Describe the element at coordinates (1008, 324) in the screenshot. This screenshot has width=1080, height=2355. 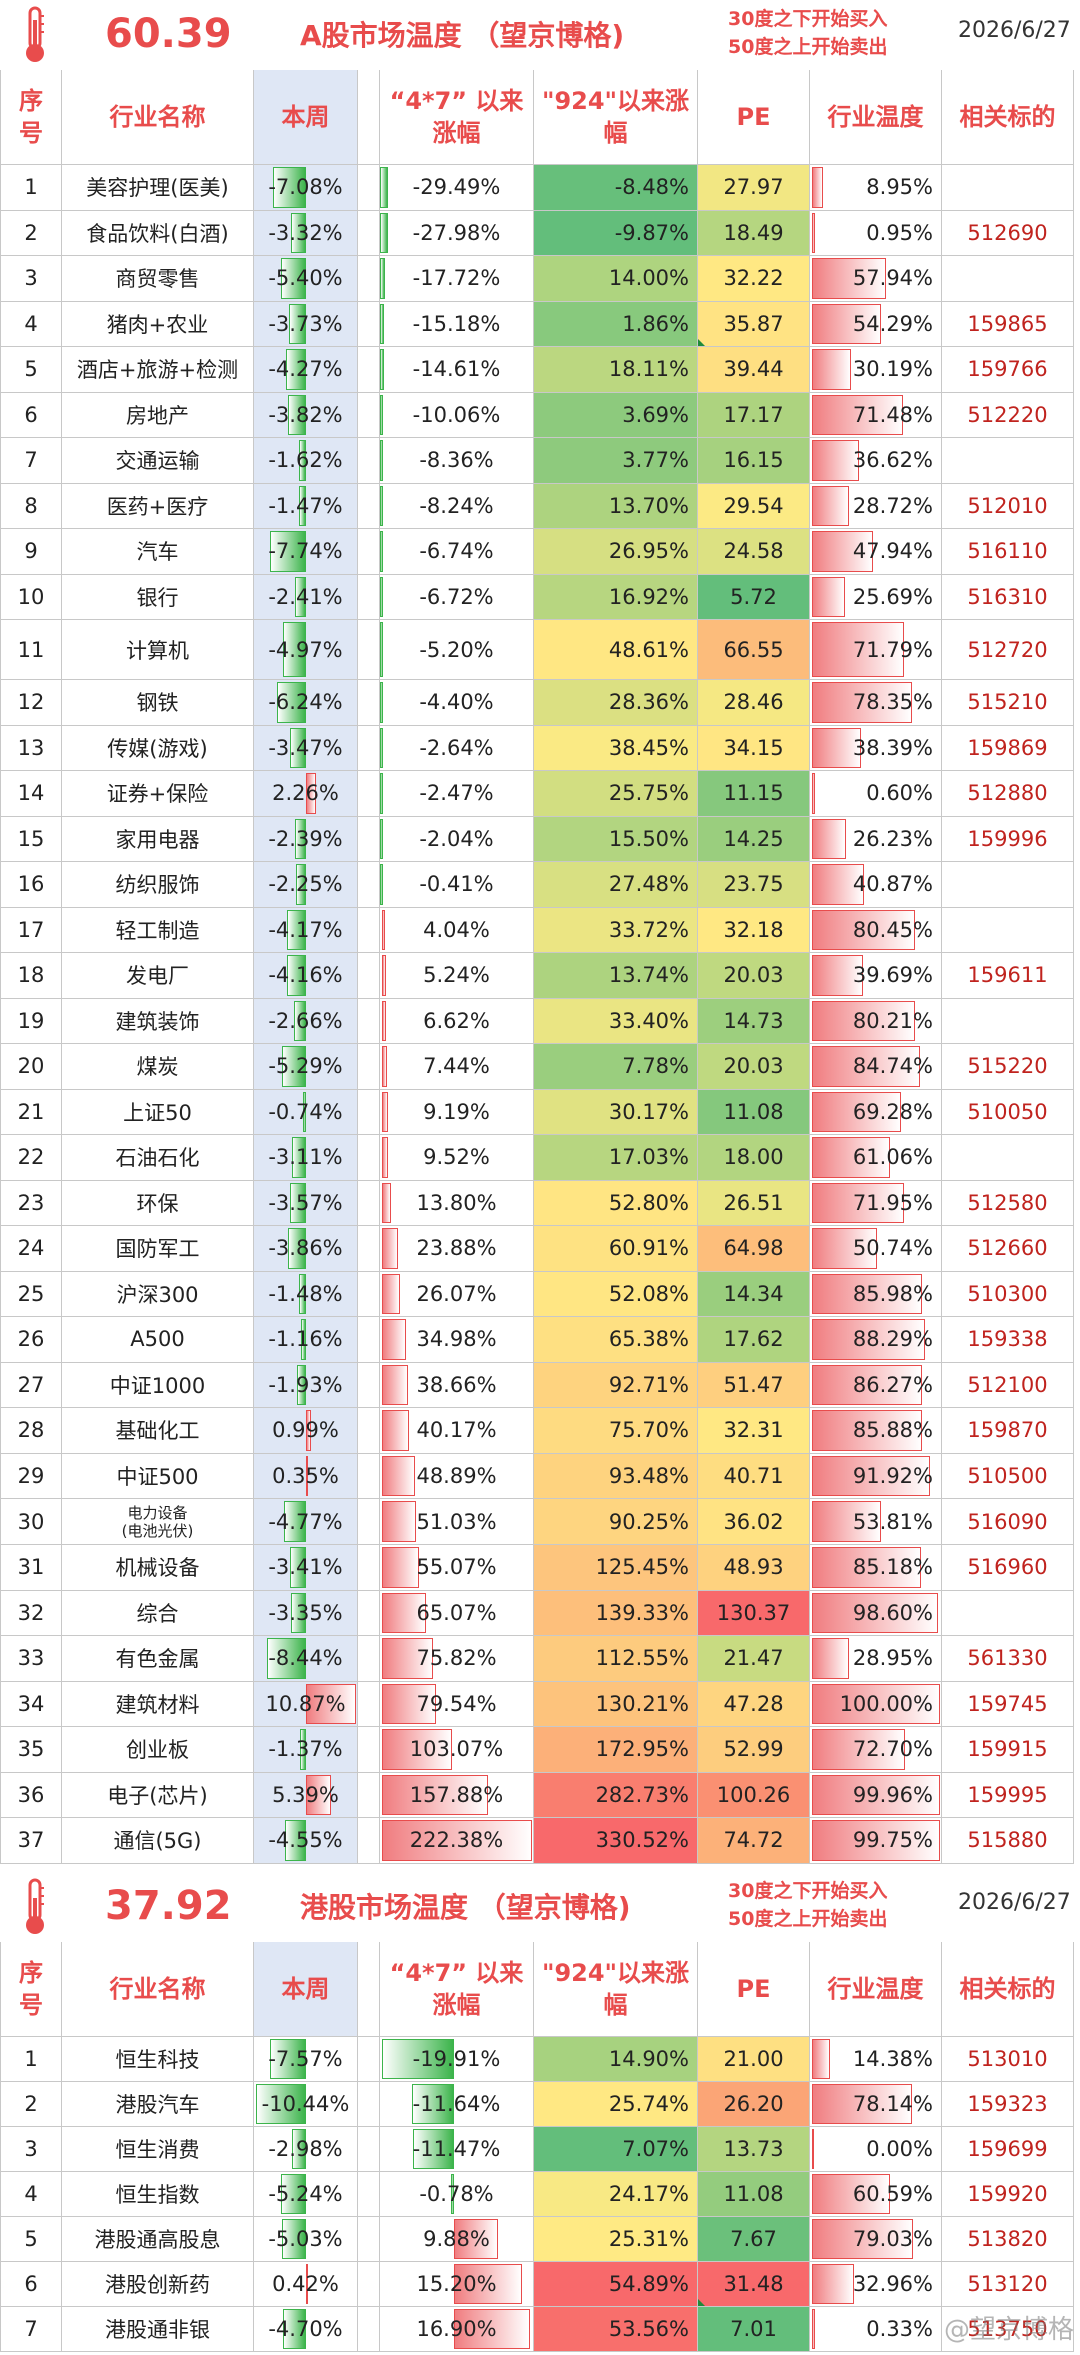
I see `related-fund-code: 159865` at that location.